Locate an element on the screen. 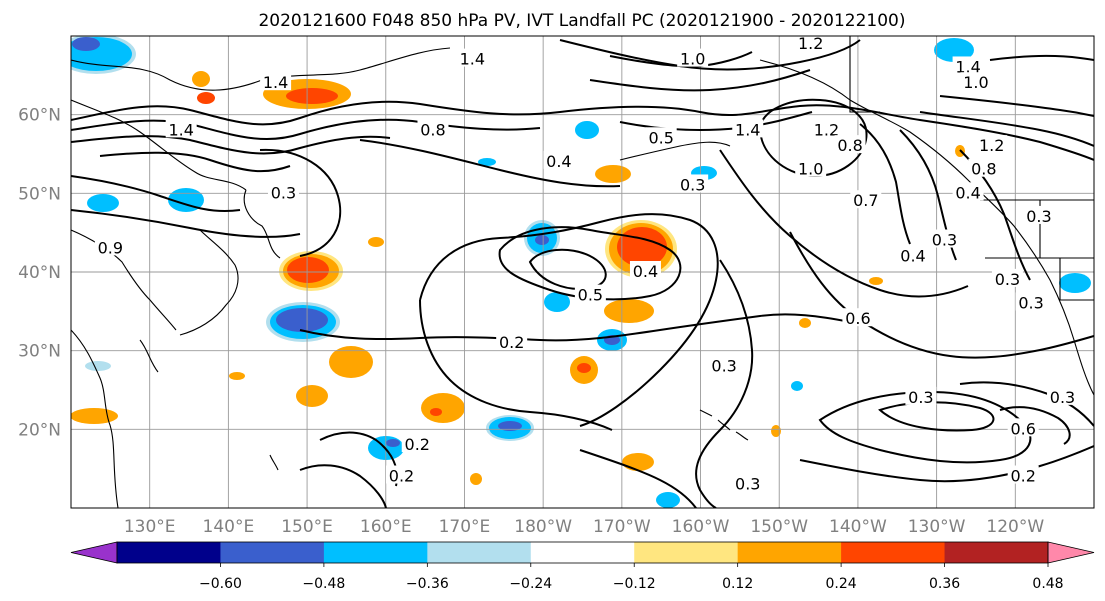  latitude-label: 40°N is located at coordinates (39, 273).